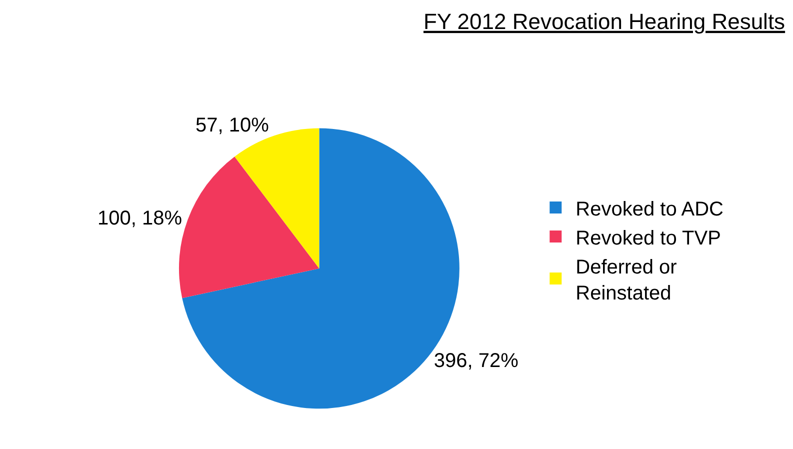 The image size is (793, 449). What do you see at coordinates (139, 218) in the screenshot?
I see `data-label: 100, 18%` at bounding box center [139, 218].